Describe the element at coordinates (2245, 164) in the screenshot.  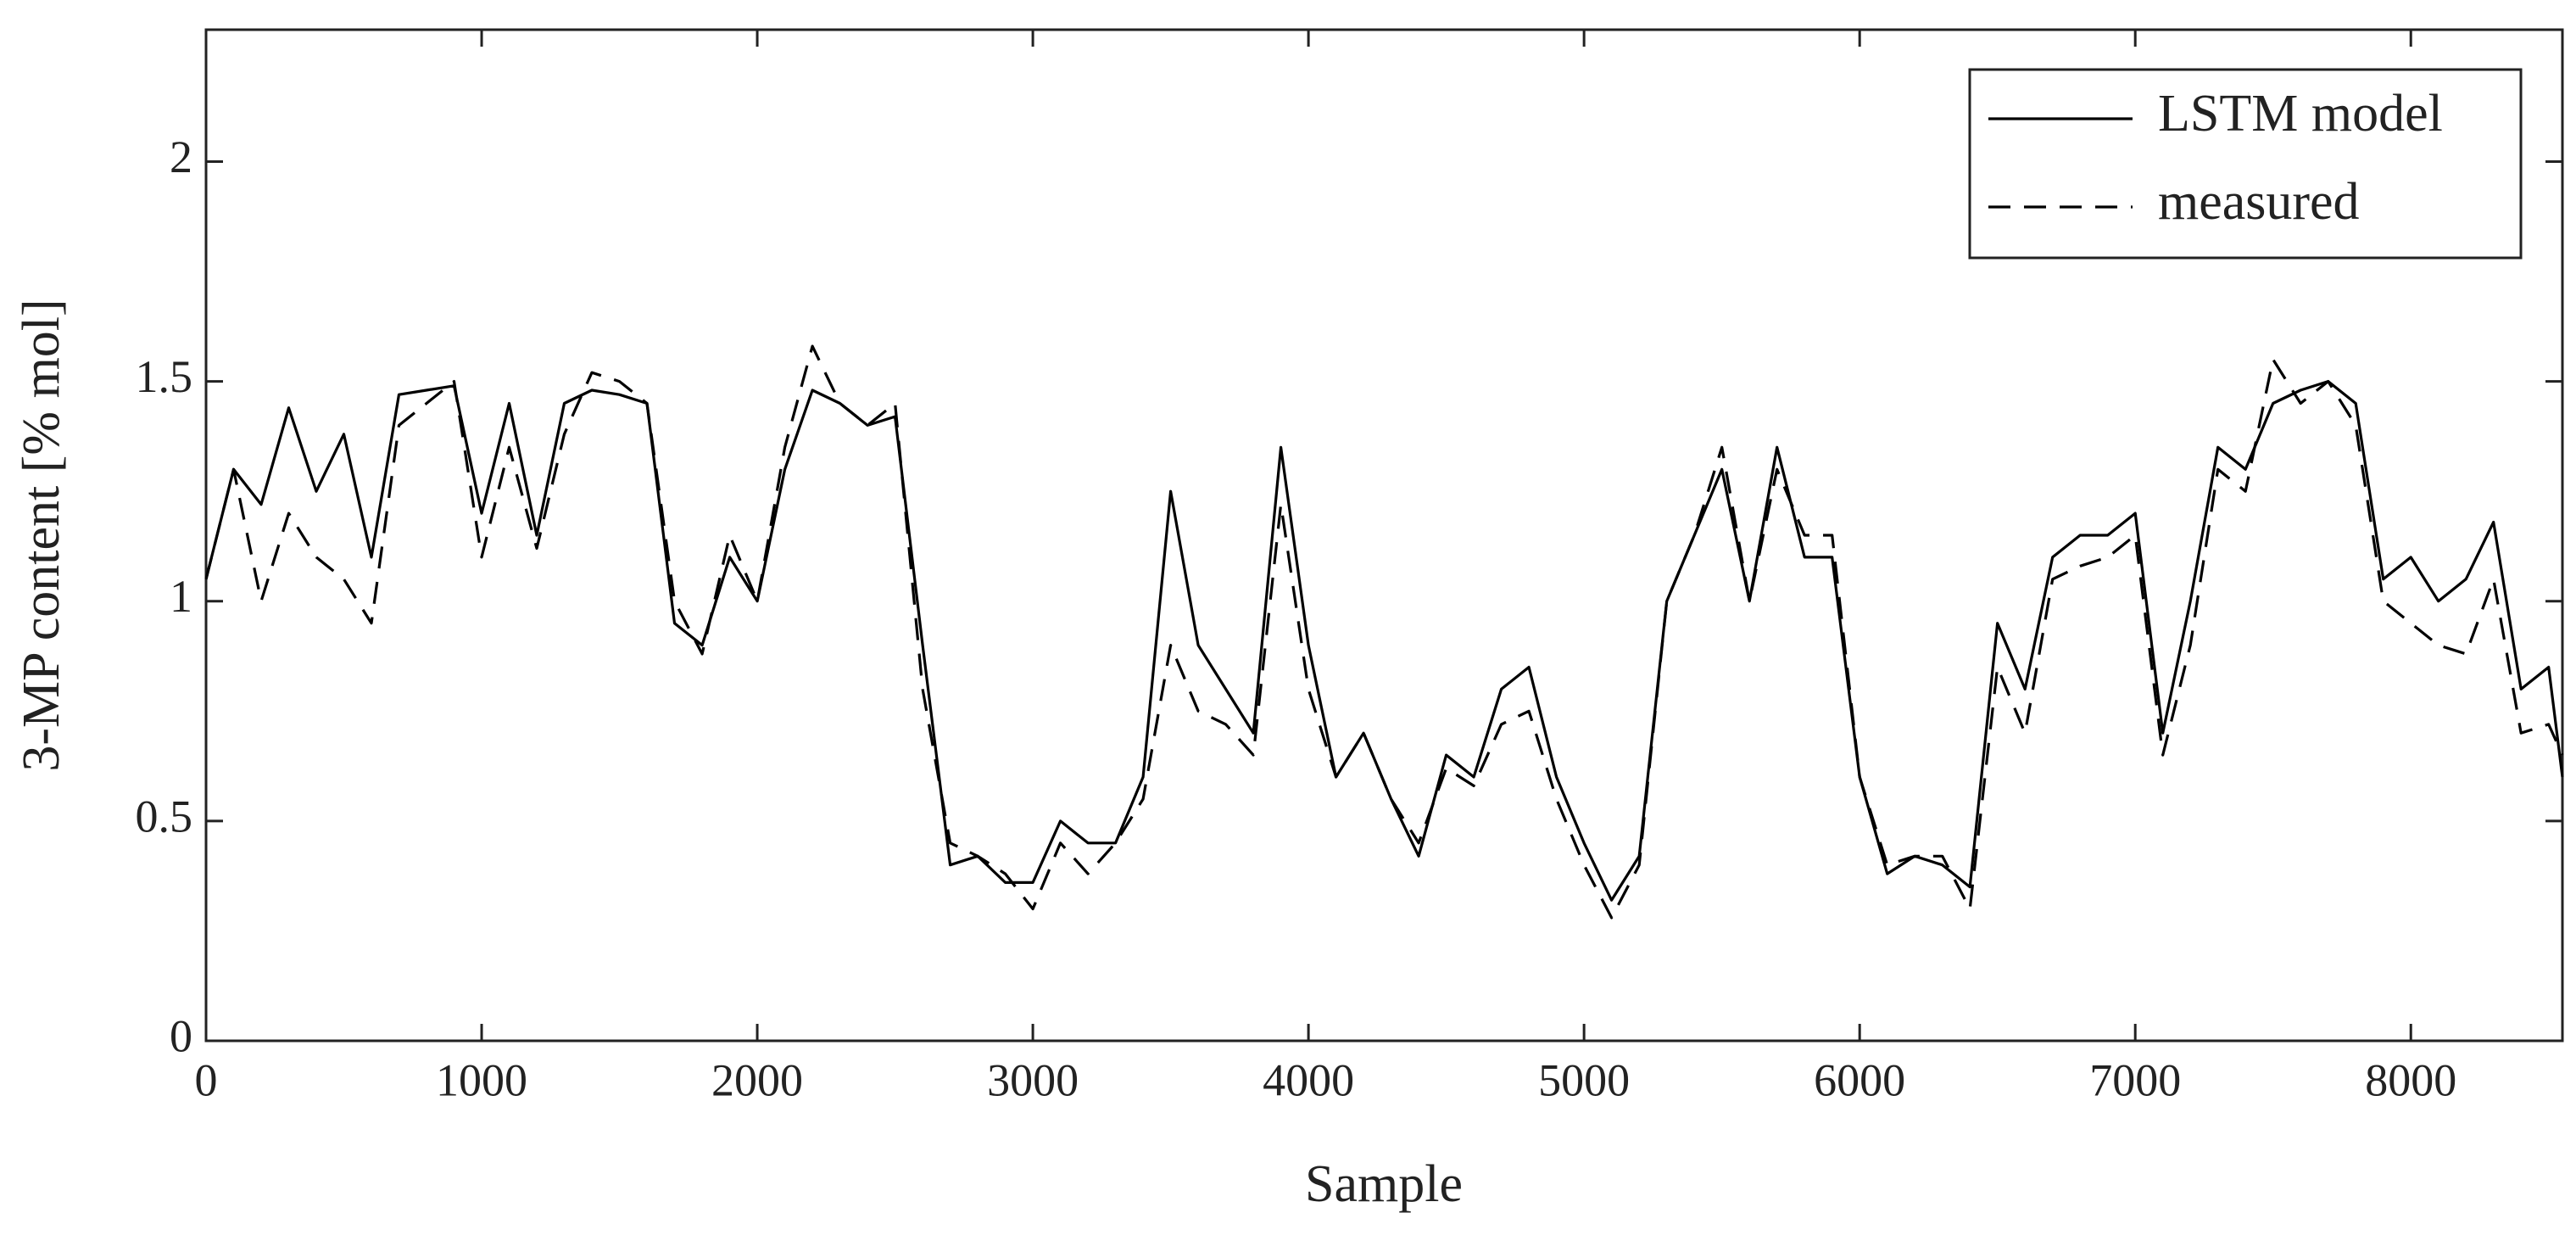
I see `legend-box` at that location.